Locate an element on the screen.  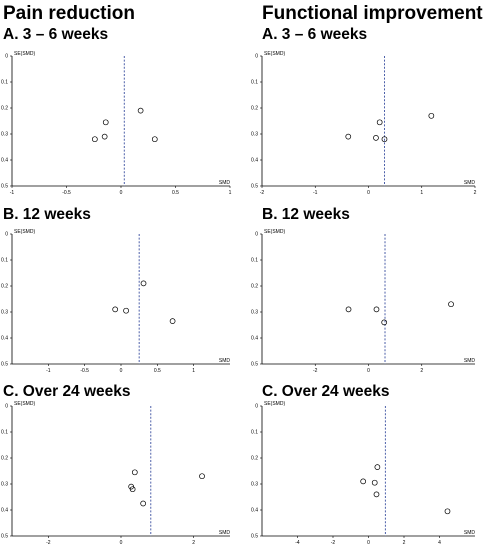
panel-title-pain-b: B. 12 weeks is located at coordinates (47, 214).